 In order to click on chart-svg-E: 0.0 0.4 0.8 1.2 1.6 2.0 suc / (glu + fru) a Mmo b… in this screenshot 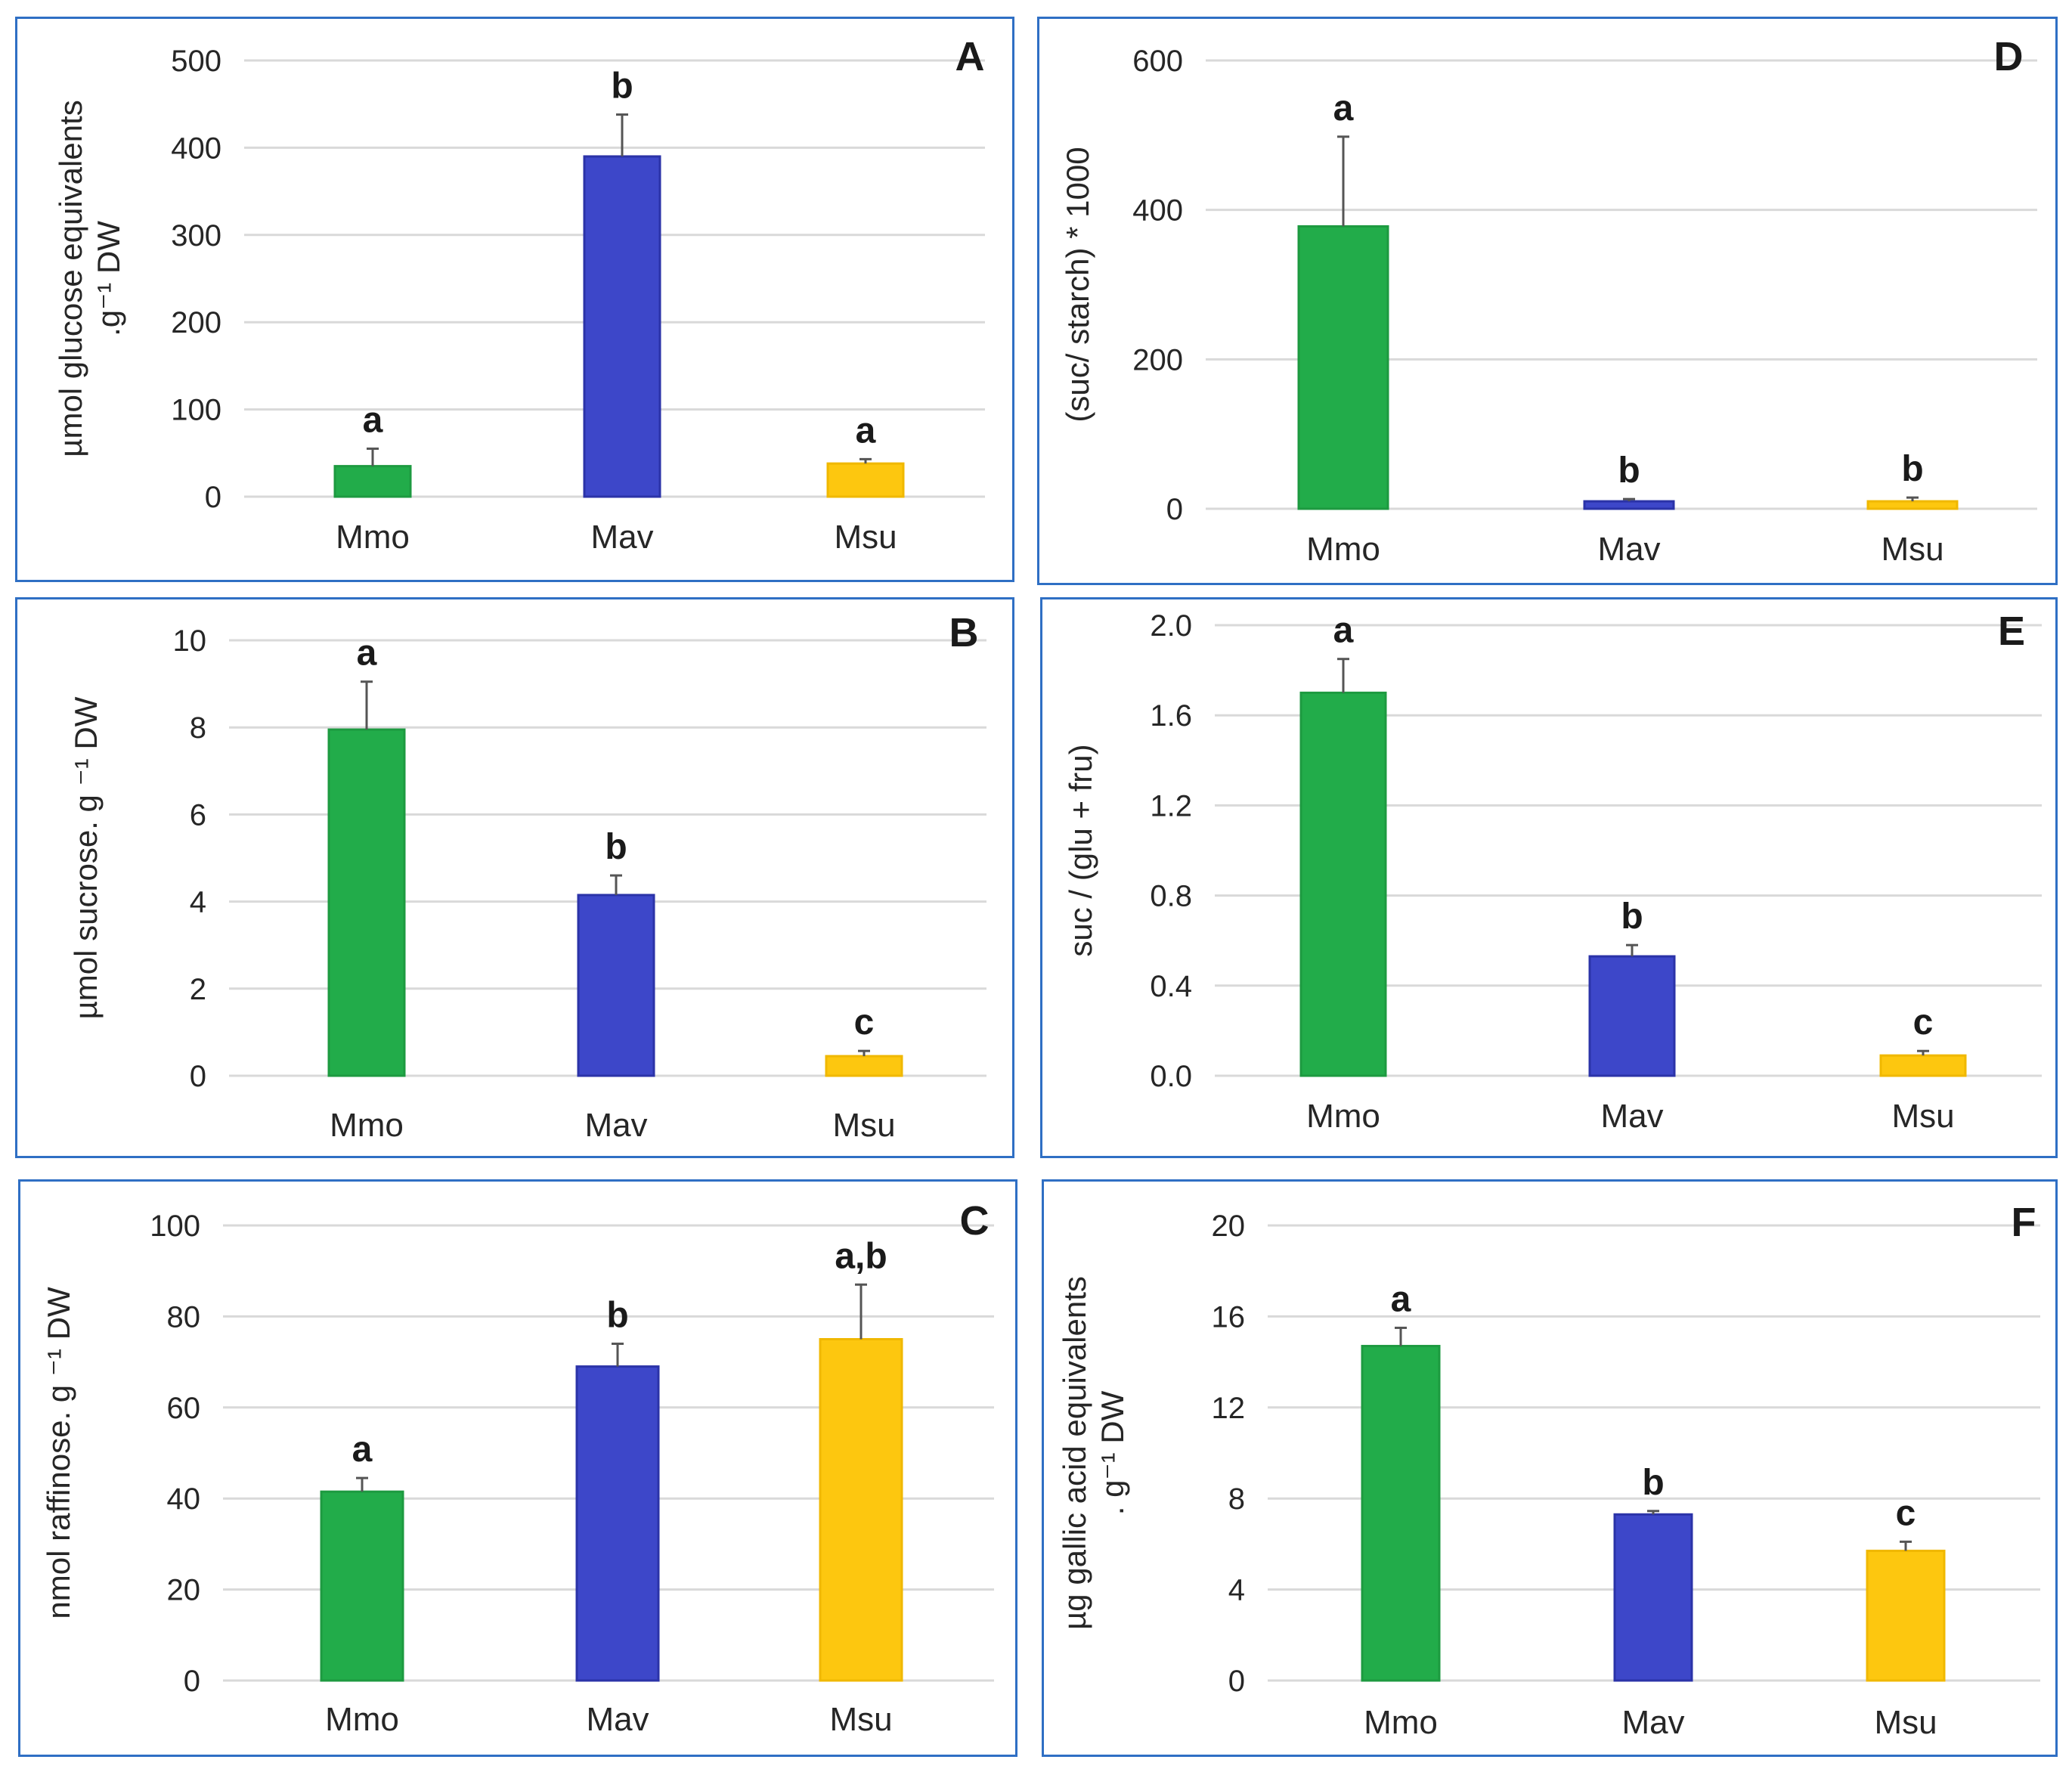, I will do `click(1552, 872)`.